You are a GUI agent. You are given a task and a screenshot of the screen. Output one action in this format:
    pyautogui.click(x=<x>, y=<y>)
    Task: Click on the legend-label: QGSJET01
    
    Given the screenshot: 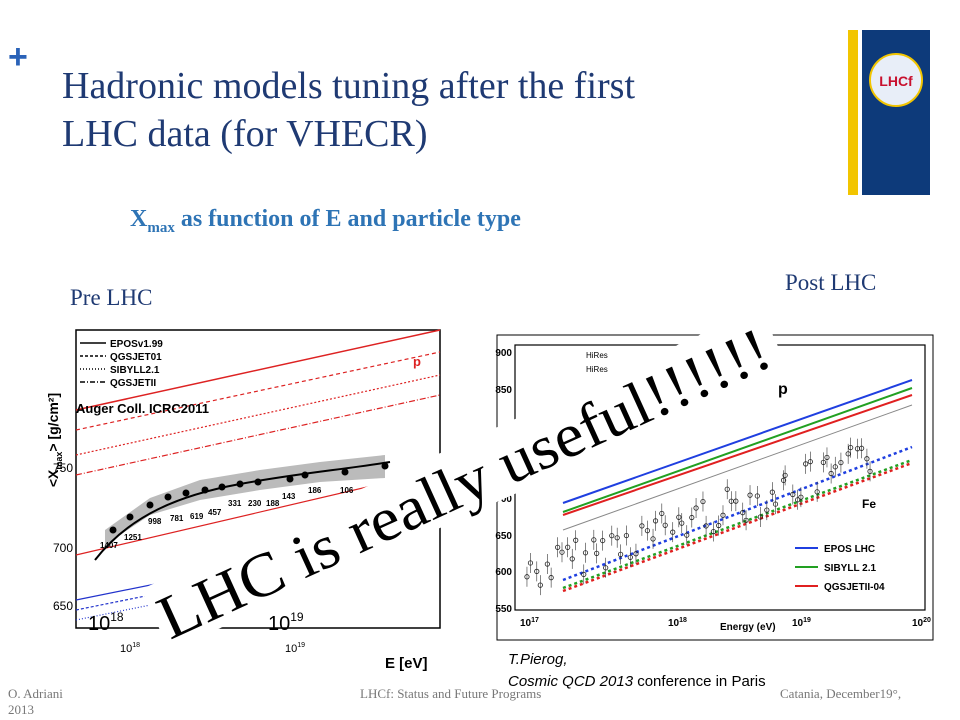 What is the action you would take?
    pyautogui.click(x=136, y=357)
    